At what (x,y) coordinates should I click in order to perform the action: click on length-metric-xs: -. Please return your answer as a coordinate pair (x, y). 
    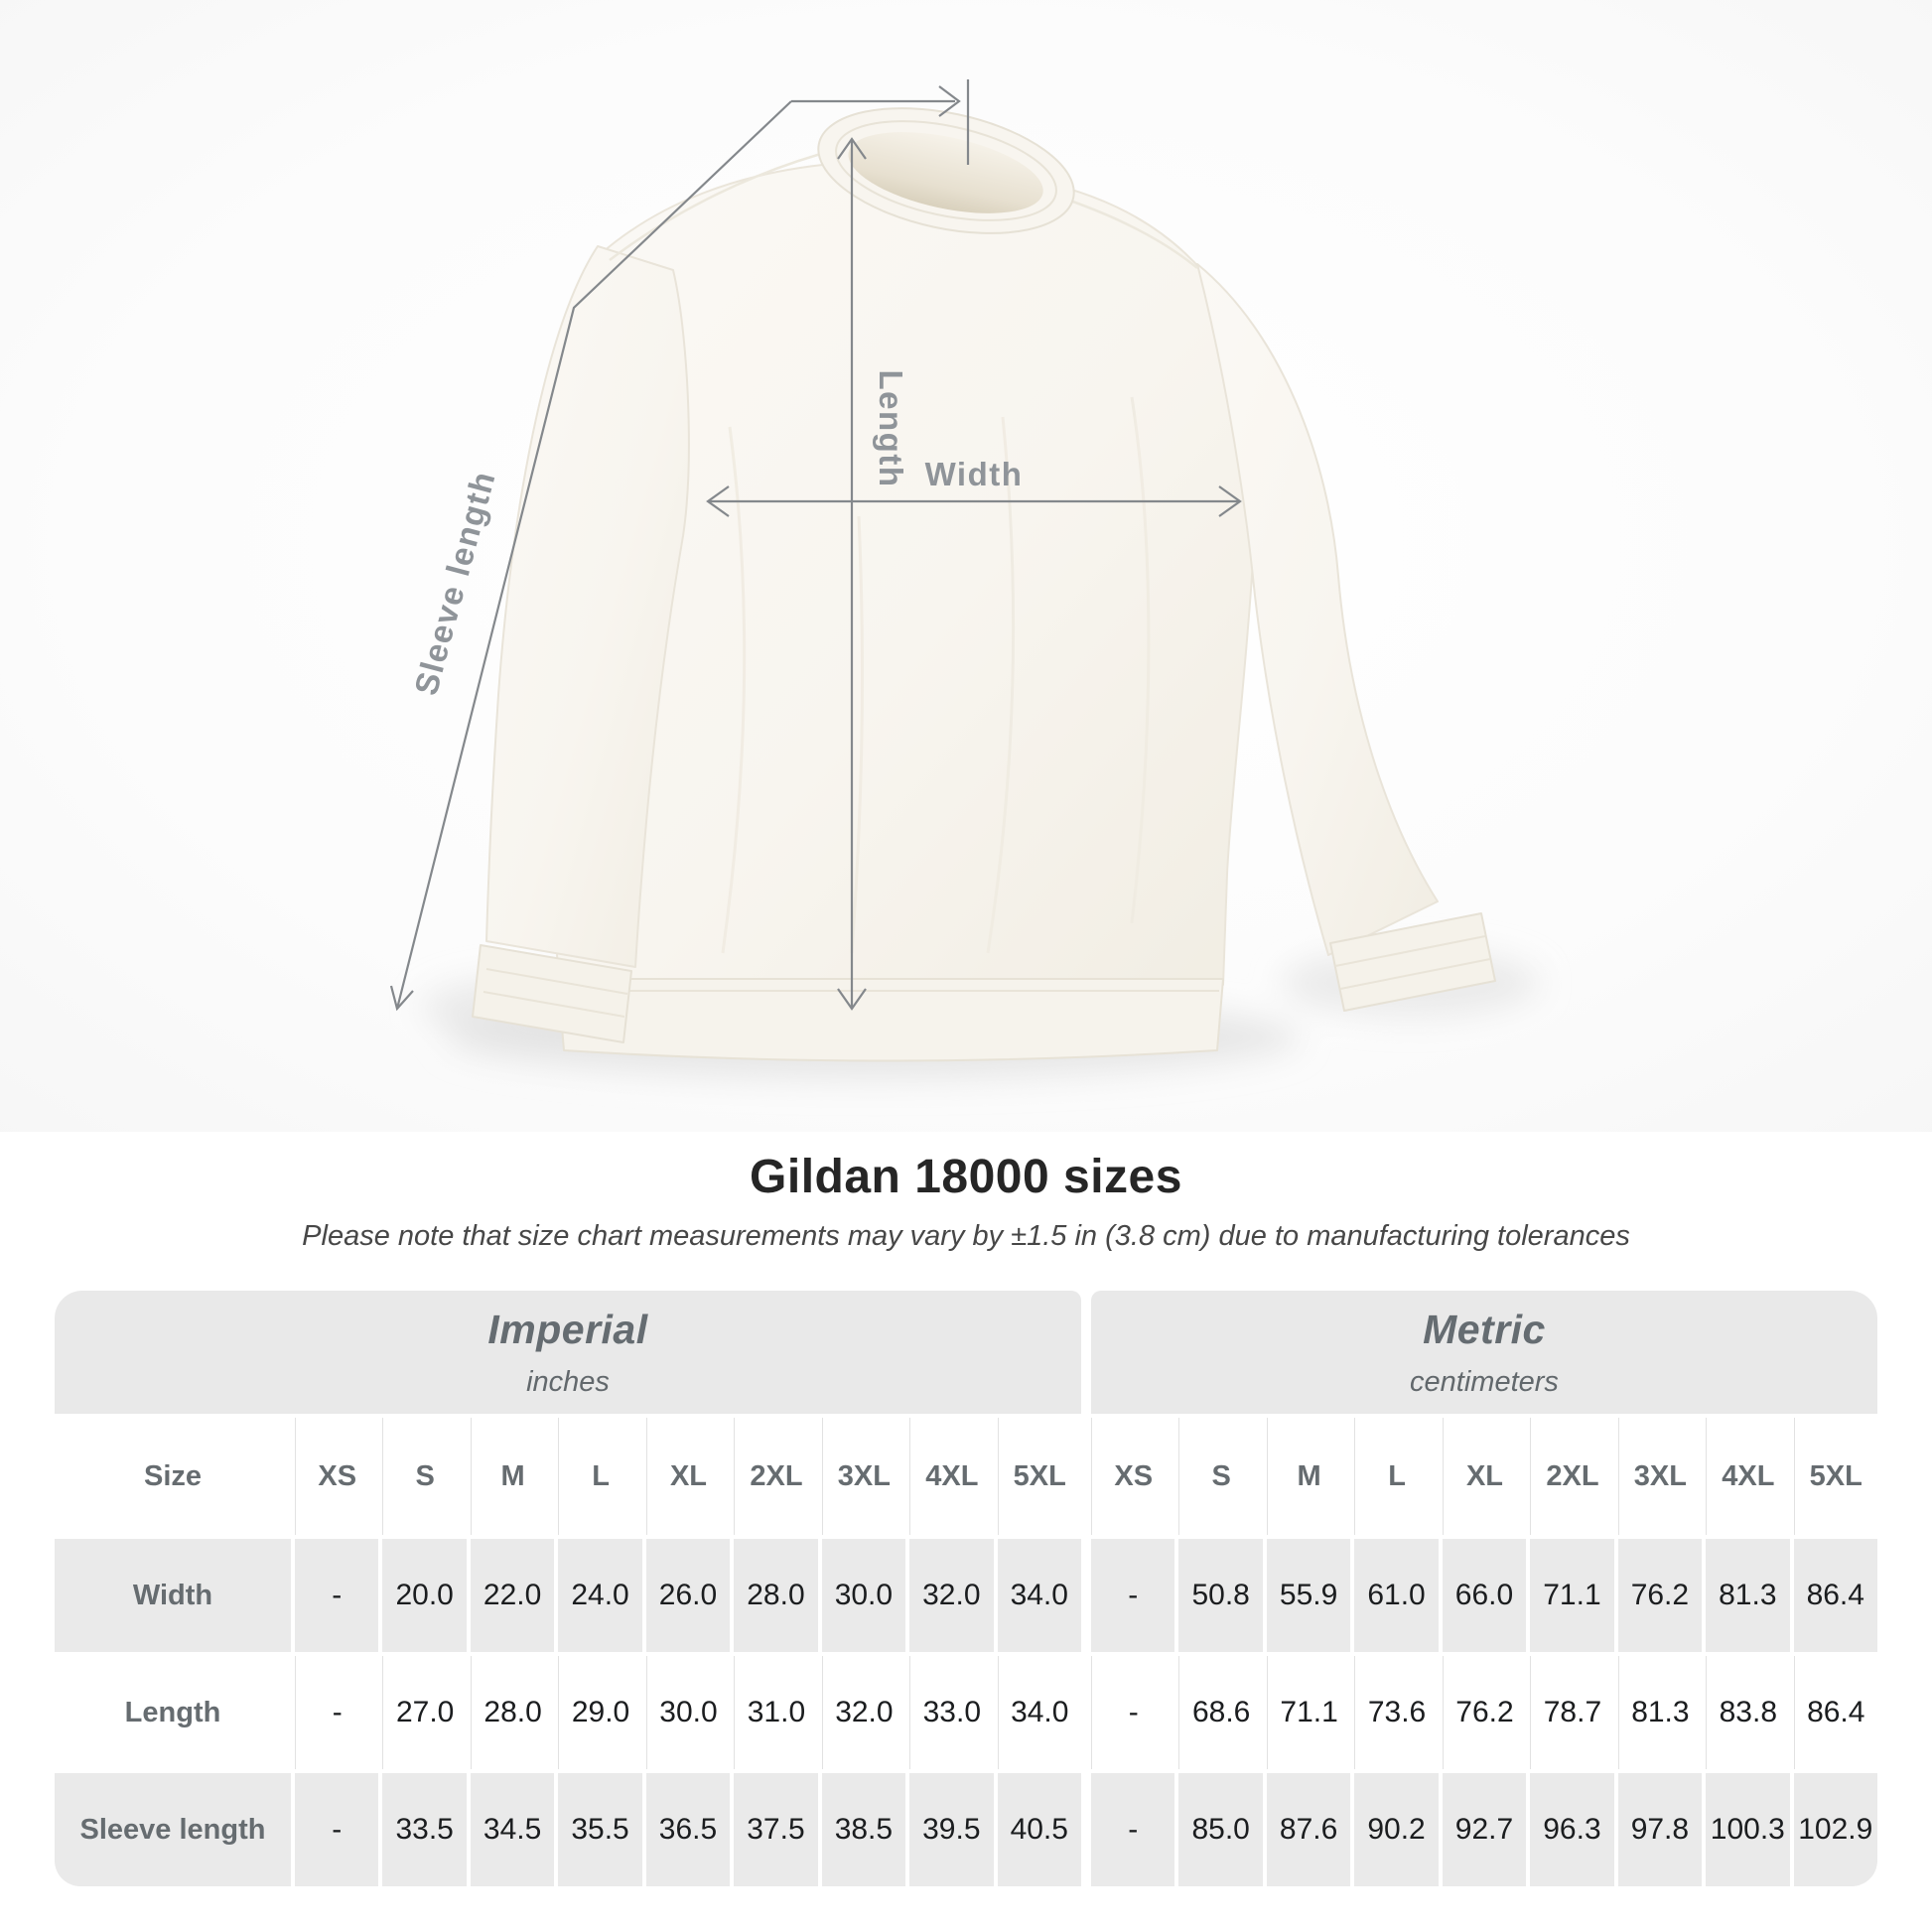
    Looking at the image, I should click on (1132, 1713).